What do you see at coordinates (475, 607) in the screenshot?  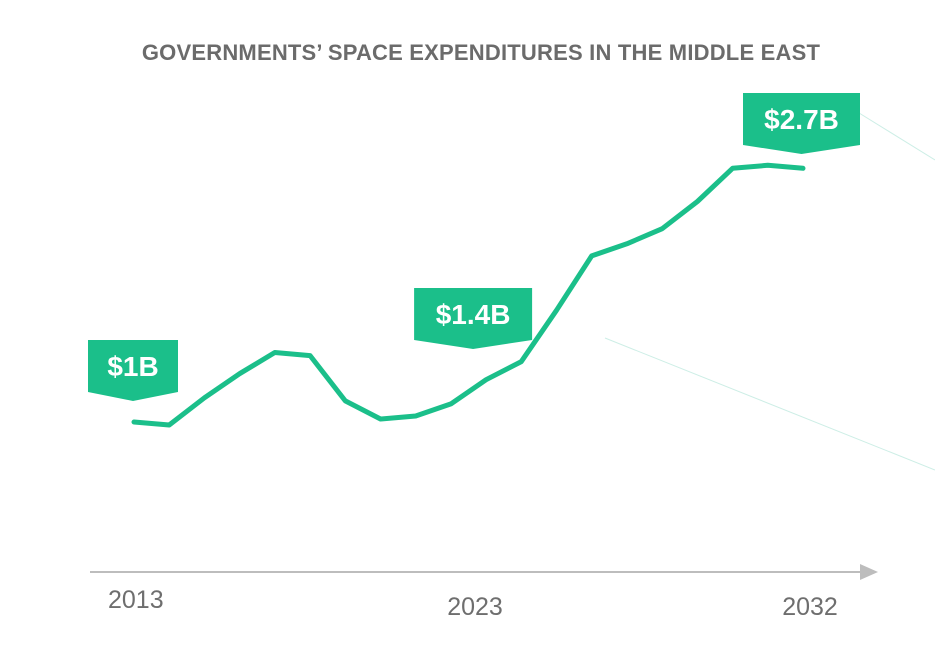 I see `x-tick-label: 2023` at bounding box center [475, 607].